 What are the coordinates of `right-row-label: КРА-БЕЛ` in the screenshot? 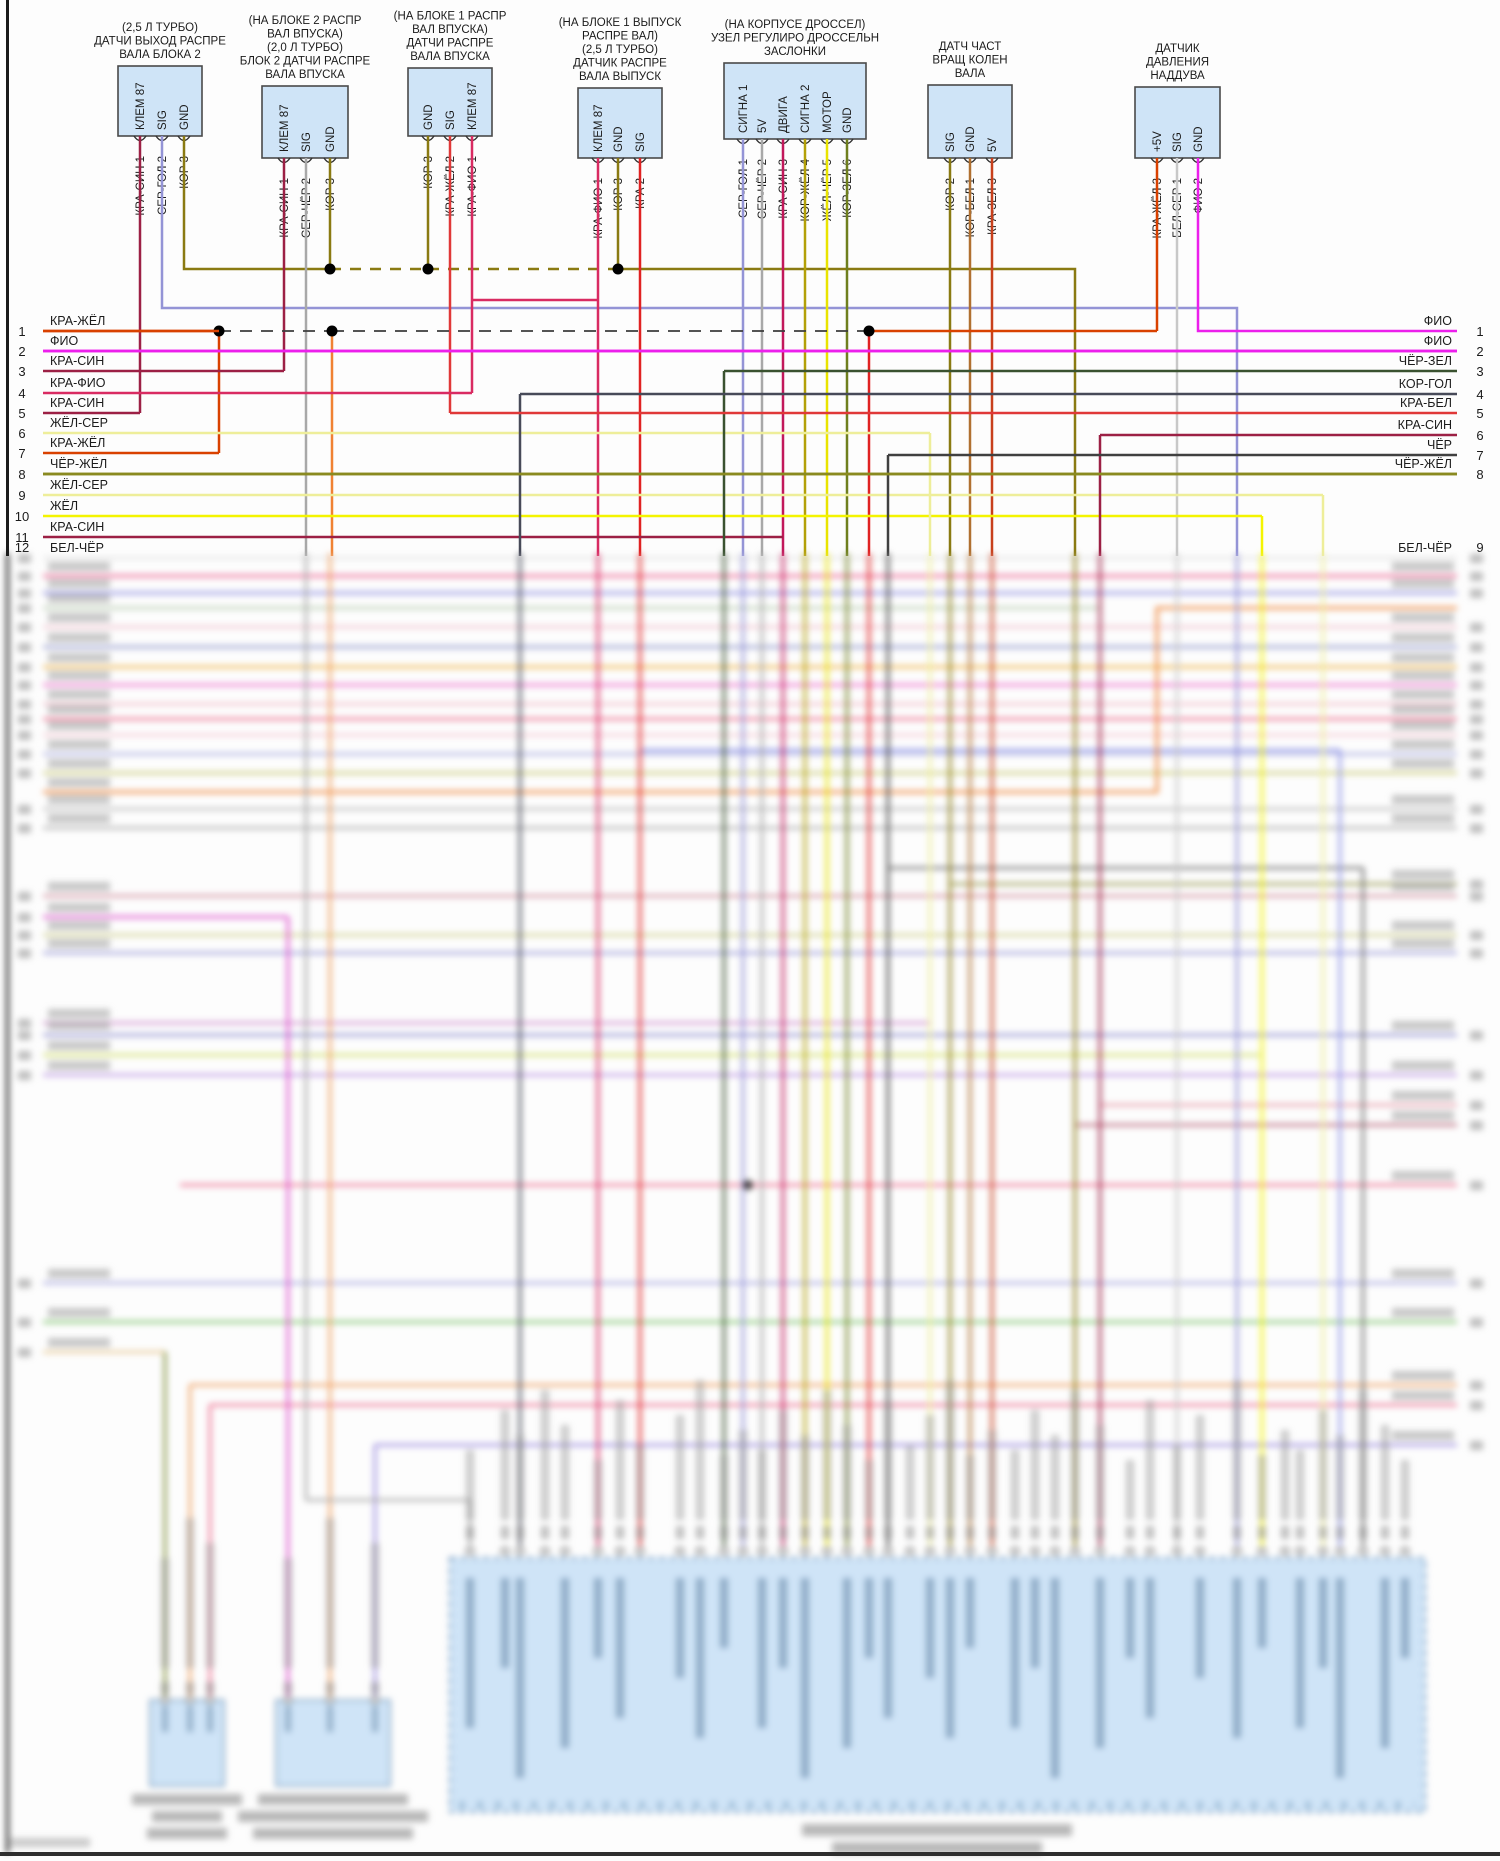 It's located at (1426, 403).